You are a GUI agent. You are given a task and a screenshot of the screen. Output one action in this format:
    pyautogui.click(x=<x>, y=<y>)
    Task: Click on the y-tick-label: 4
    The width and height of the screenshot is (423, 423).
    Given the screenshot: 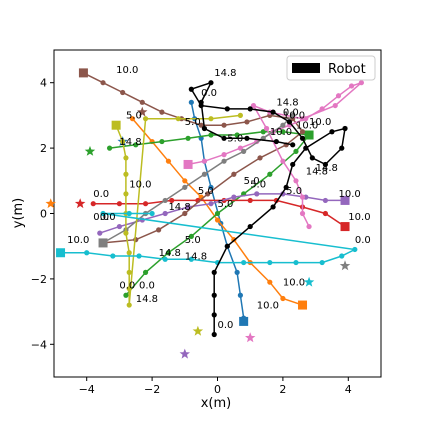 What is the action you would take?
    pyautogui.click(x=43, y=83)
    